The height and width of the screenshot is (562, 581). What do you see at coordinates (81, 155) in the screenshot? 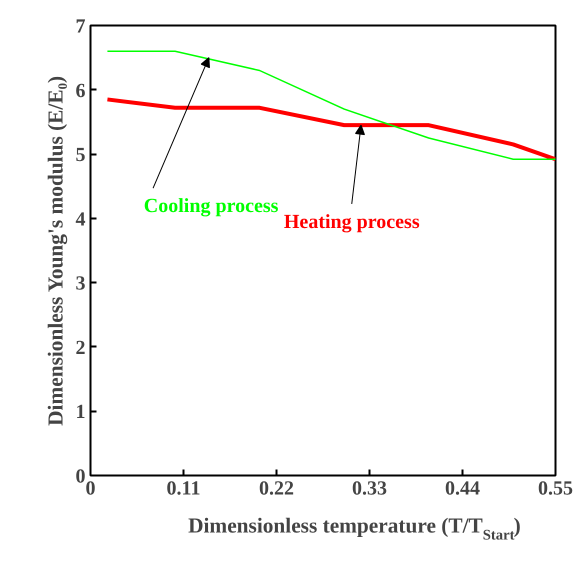
I see `y-tick-label: 5` at bounding box center [81, 155].